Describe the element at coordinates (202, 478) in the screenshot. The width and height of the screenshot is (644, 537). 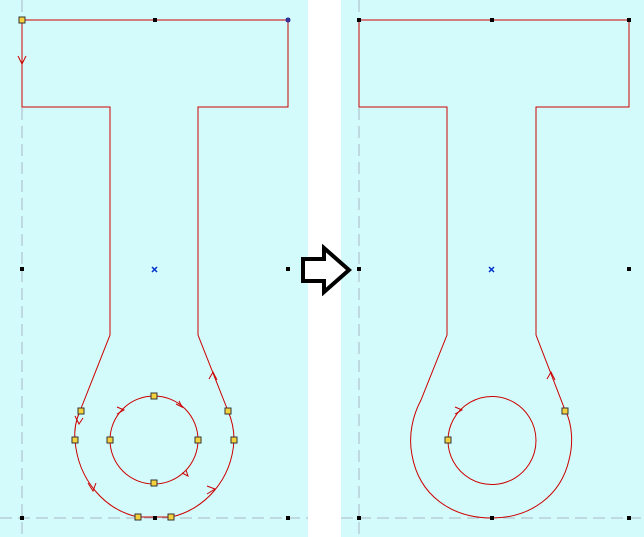
I see `outer-lobe-arc-bottom-right` at that location.